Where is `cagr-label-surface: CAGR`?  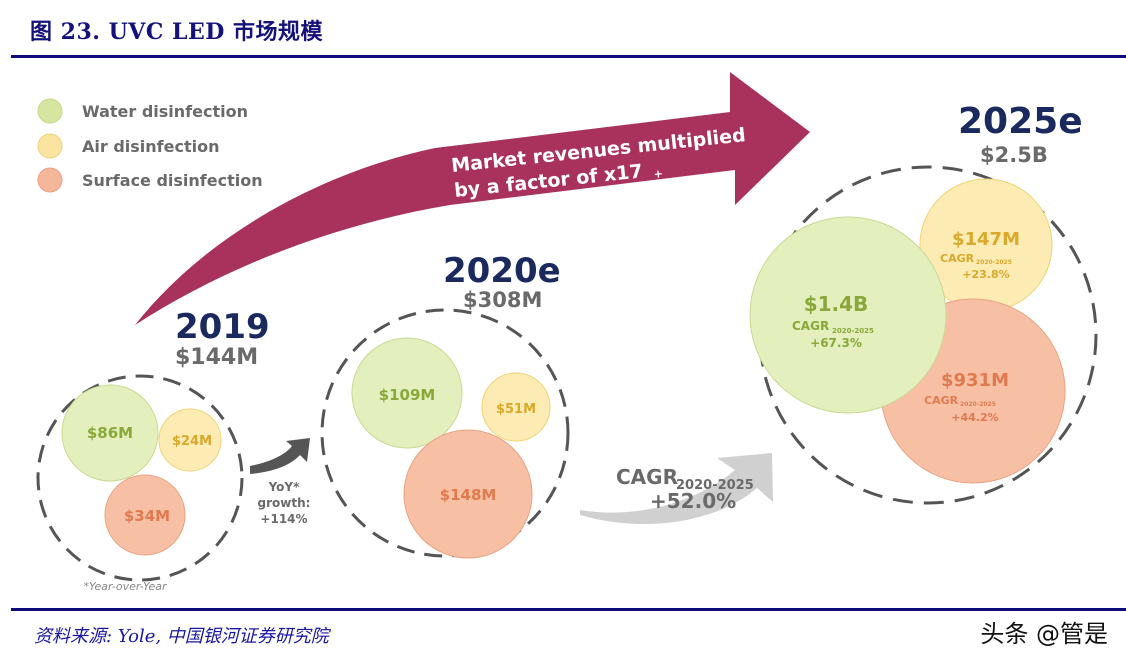
cagr-label-surface: CAGR is located at coordinates (941, 400).